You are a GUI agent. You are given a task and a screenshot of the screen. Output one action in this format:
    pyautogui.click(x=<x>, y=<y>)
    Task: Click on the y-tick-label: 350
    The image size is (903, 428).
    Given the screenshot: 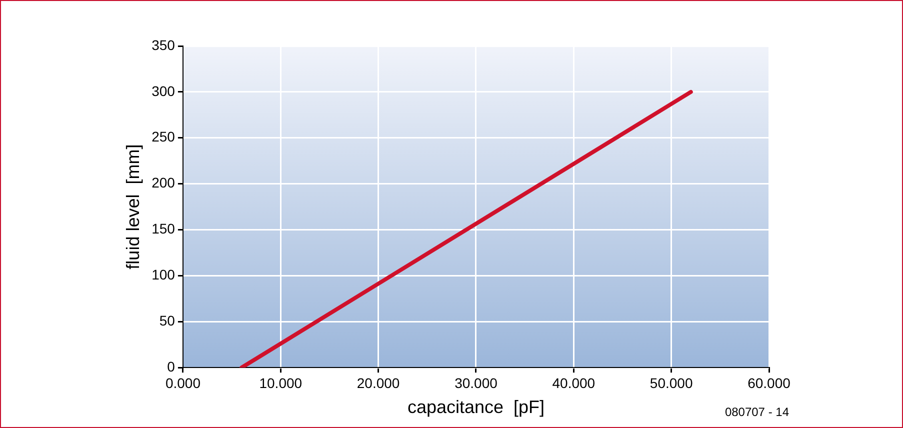 What is the action you would take?
    pyautogui.click(x=164, y=44)
    